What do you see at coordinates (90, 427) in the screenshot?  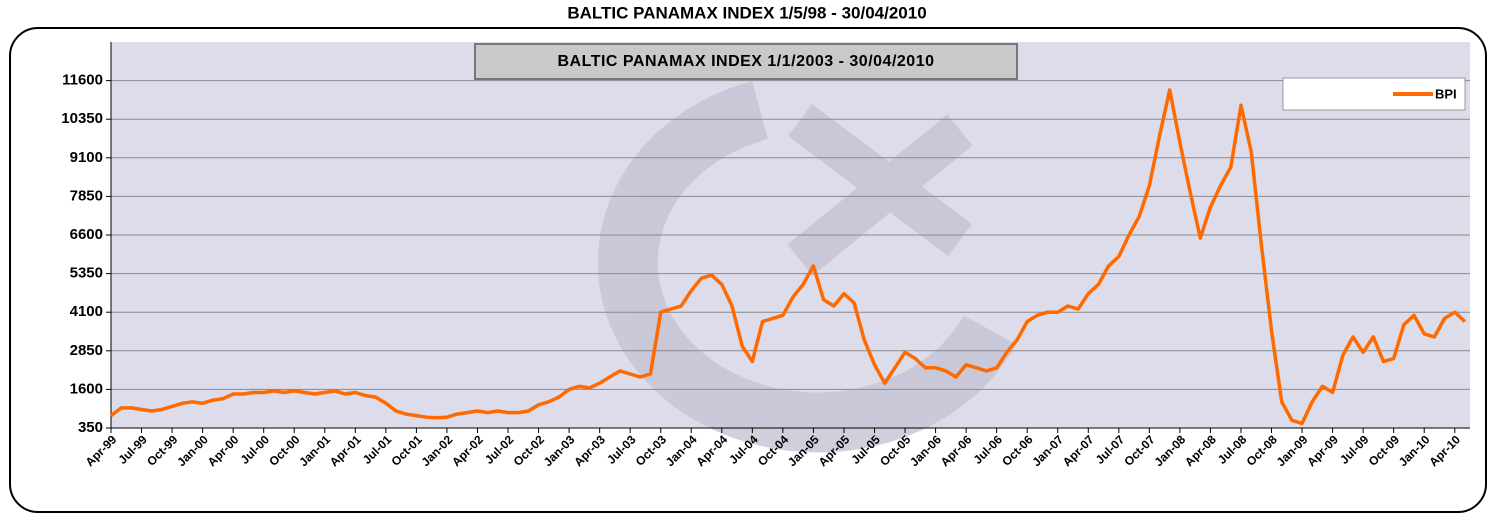 I see `y-tick-label: 350` at bounding box center [90, 427].